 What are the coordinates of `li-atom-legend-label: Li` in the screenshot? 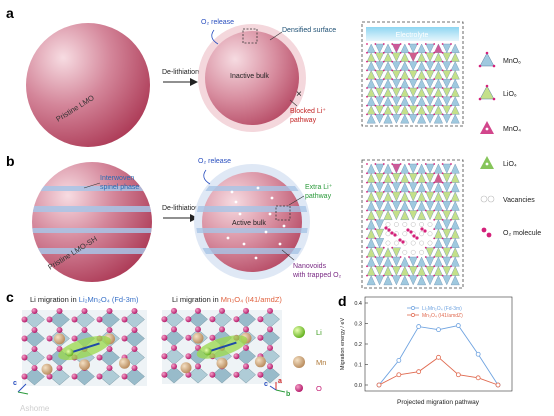 It's located at (319, 332).